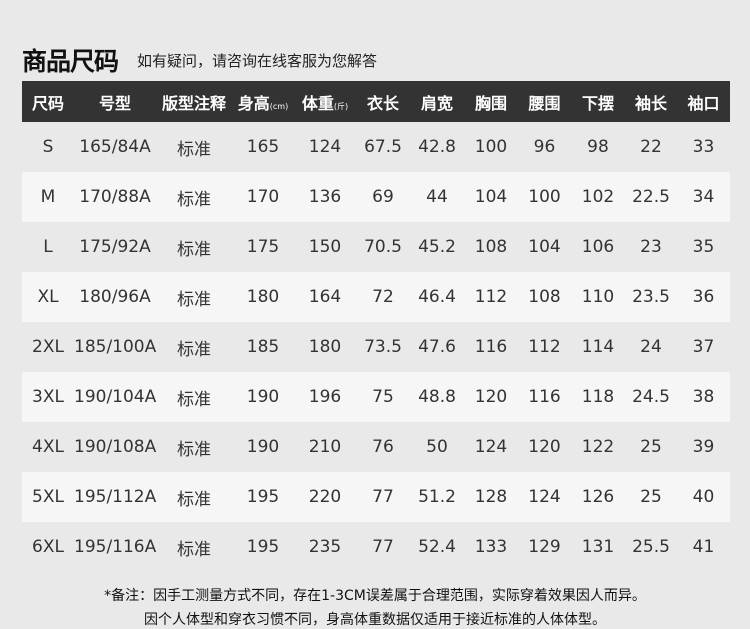 This screenshot has width=750, height=629. I want to click on table-row: L 175/92A 标准 175 150 70.5 45.2 108 104 106 23 35, so click(376, 247).